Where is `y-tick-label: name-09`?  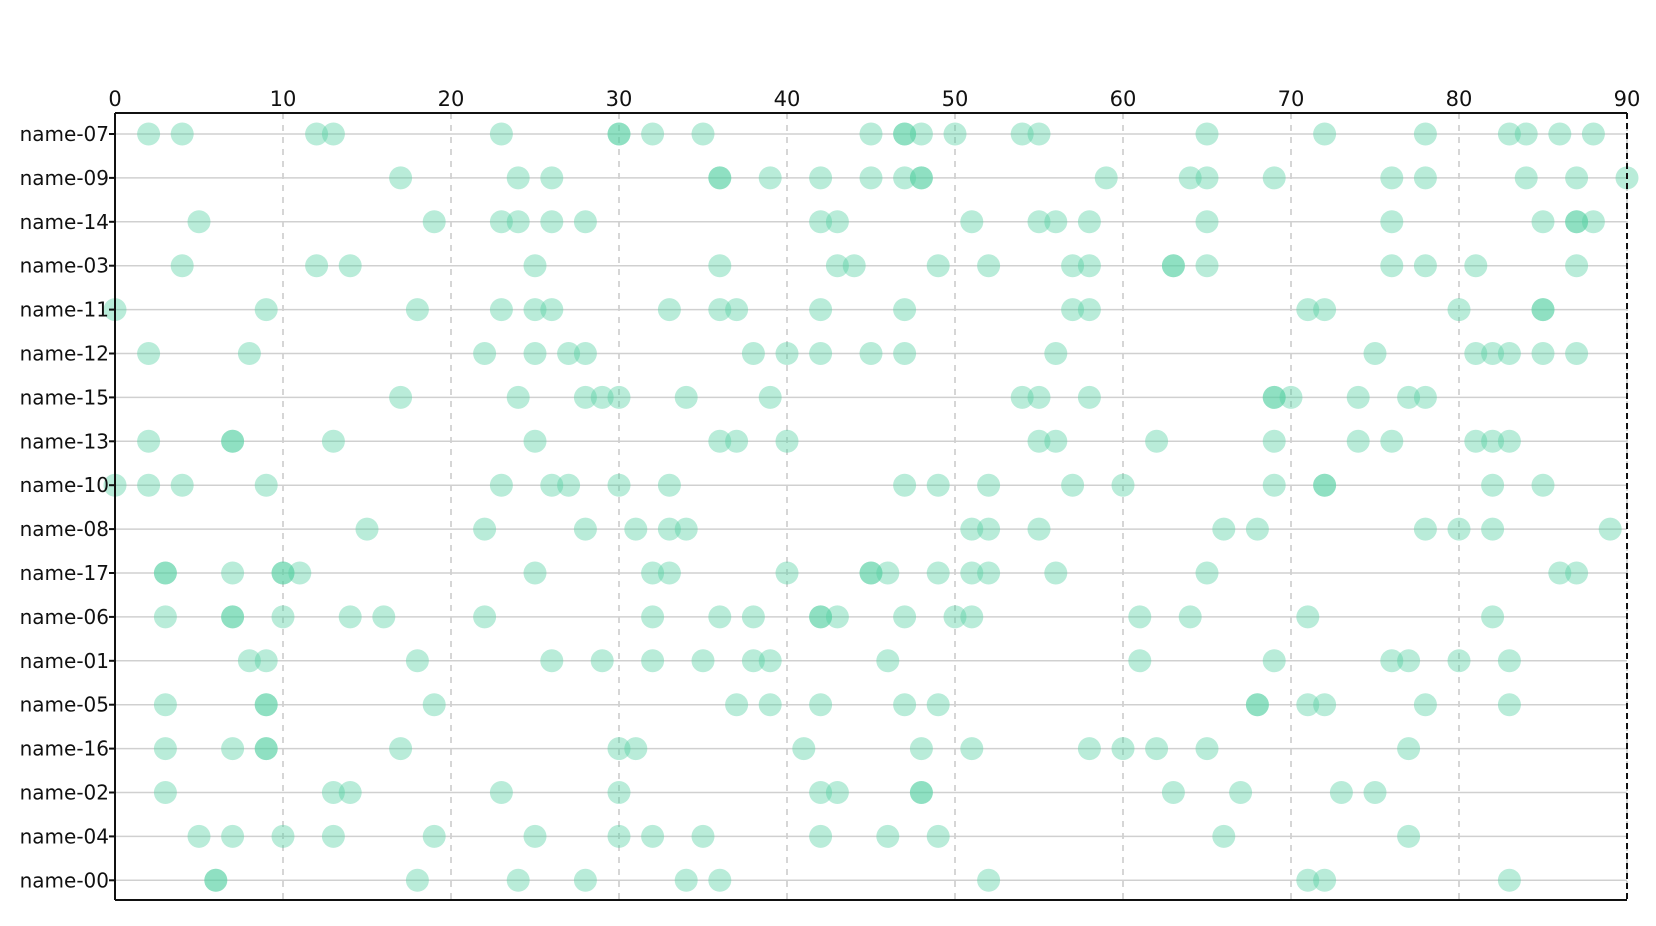
y-tick-label: name-09 is located at coordinates (64, 178).